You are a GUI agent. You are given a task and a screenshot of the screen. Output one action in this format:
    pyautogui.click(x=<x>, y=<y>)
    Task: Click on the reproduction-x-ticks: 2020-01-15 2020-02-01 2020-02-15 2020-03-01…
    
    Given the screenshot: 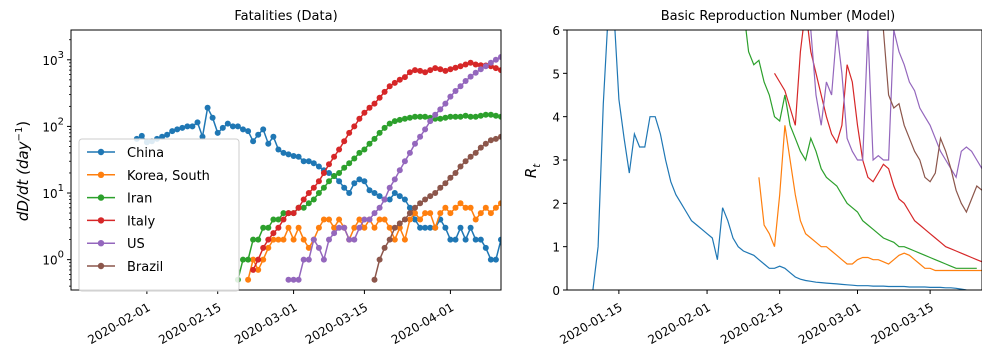 What is the action you would take?
    pyautogui.click(x=746, y=318)
    